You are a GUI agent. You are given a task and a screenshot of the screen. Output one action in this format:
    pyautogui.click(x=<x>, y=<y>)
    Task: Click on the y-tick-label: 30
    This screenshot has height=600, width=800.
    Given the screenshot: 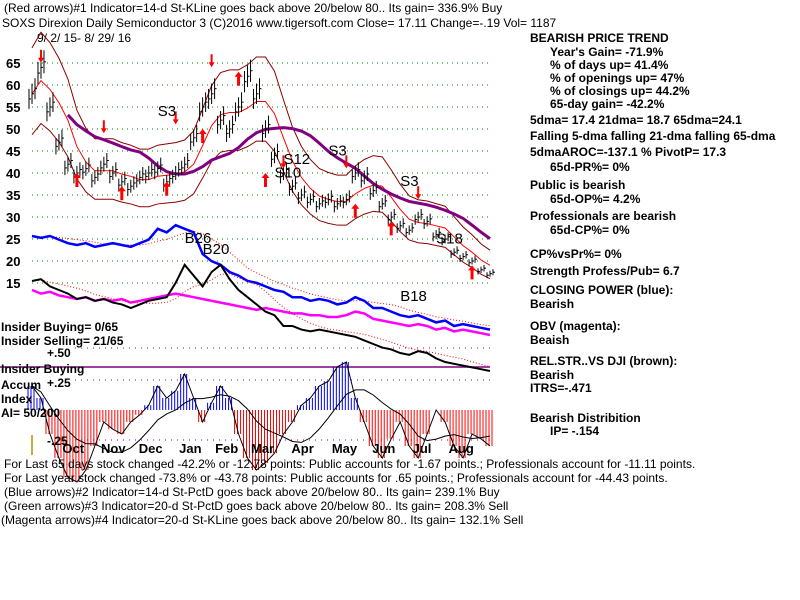 What is the action you would take?
    pyautogui.click(x=13, y=217)
    